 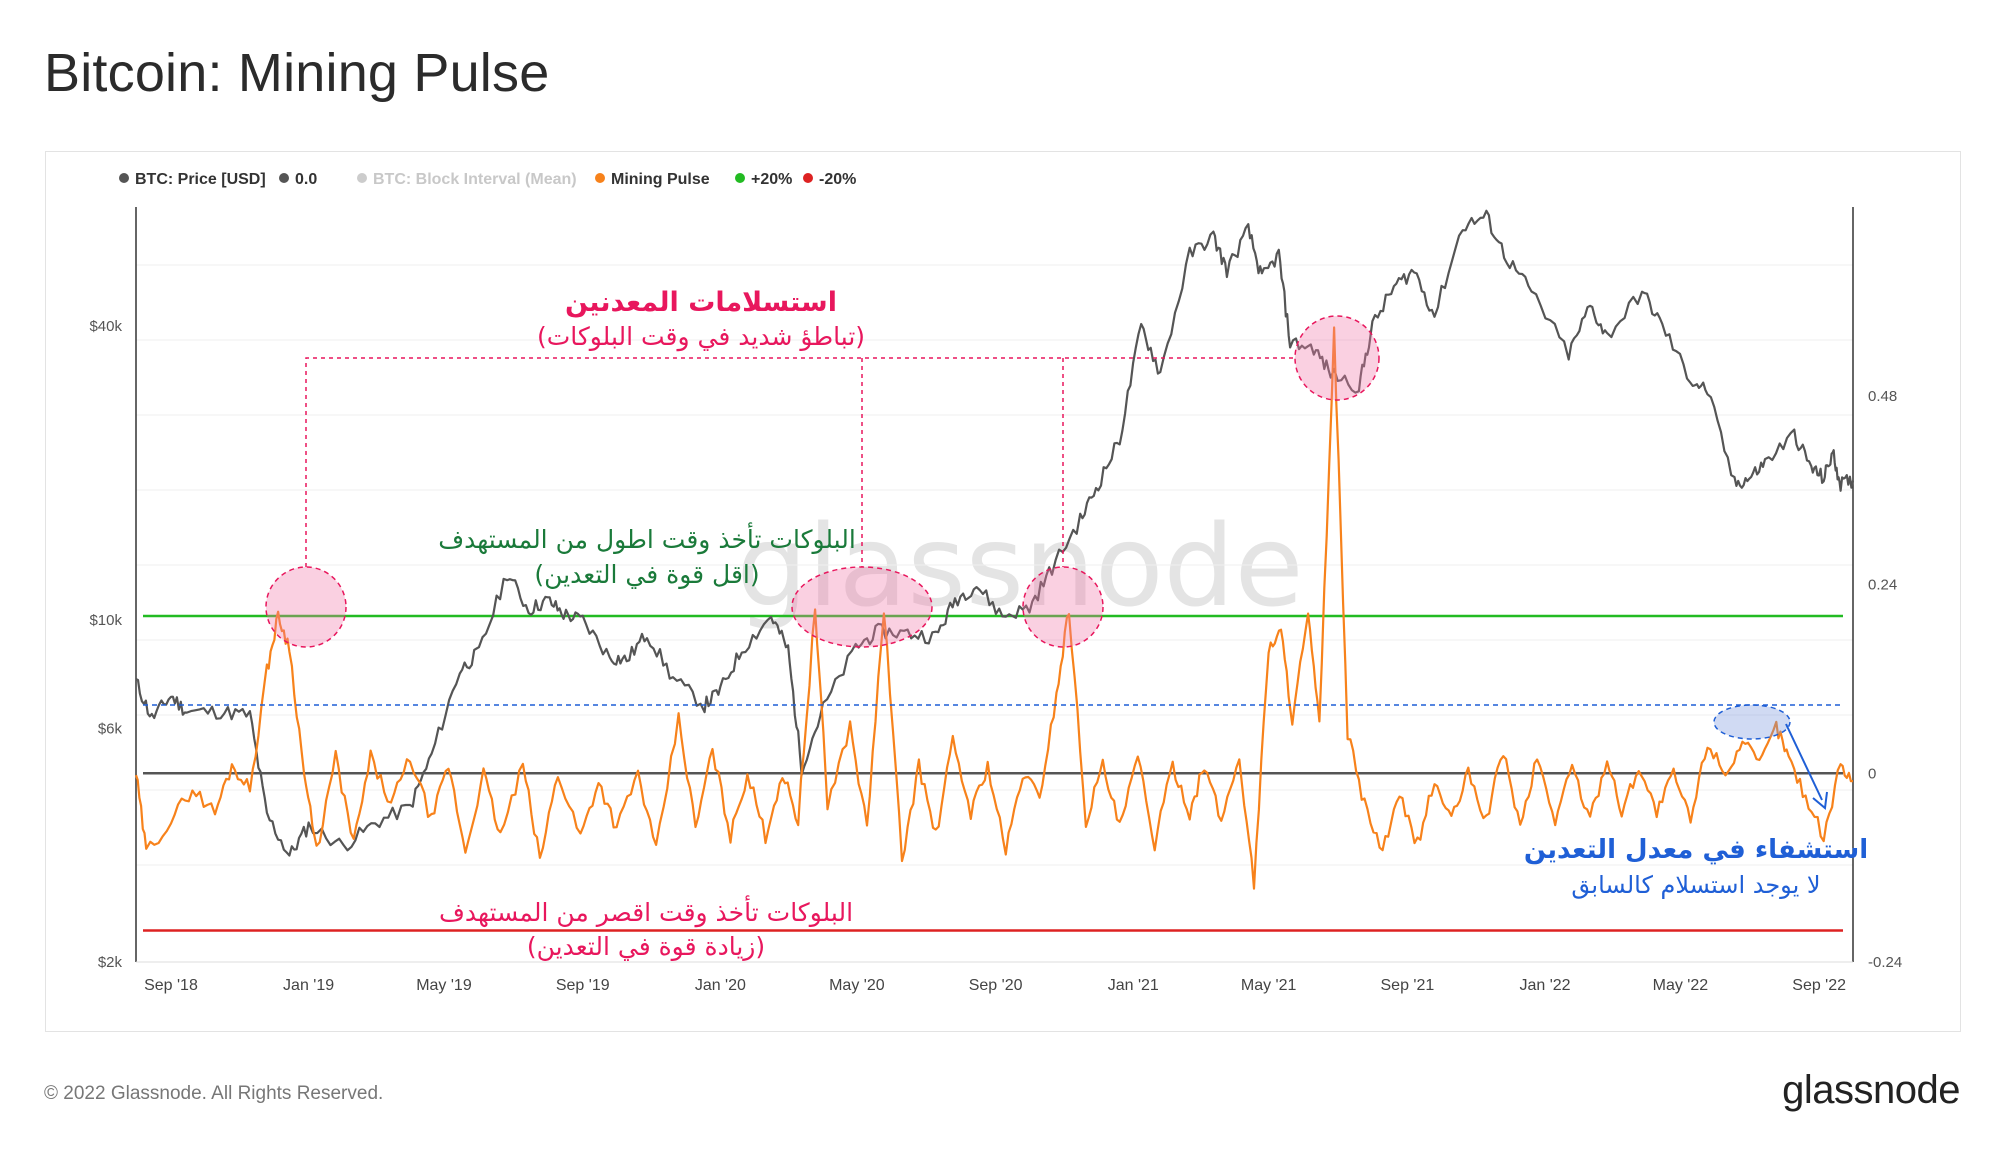 What do you see at coordinates (1871, 1090) in the screenshot?
I see `brand-logo: glassnode` at bounding box center [1871, 1090].